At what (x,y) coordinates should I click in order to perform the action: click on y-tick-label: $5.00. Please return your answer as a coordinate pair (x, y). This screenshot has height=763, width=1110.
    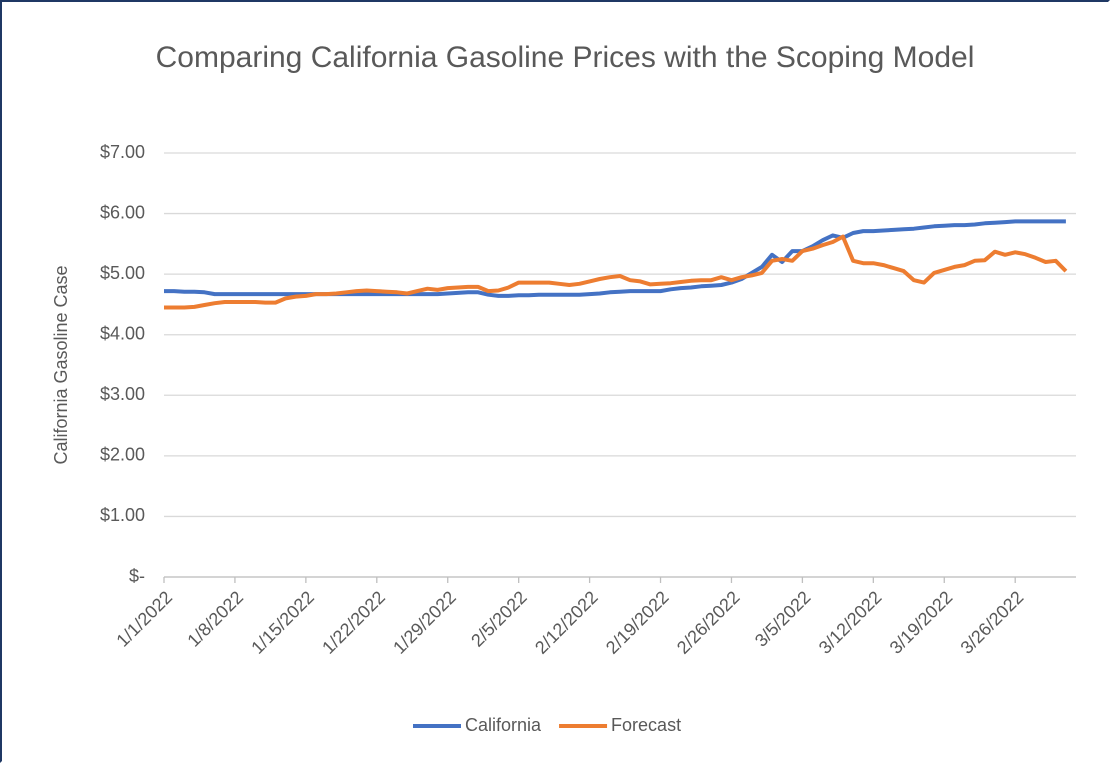
    Looking at the image, I should click on (122, 273).